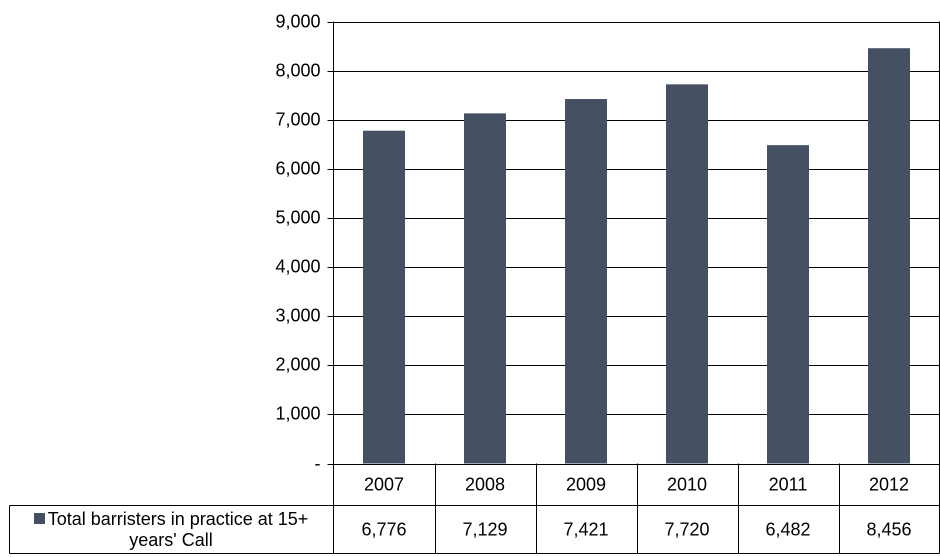  Describe the element at coordinates (297, 364) in the screenshot. I see `y-tick-label: 2,000` at that location.